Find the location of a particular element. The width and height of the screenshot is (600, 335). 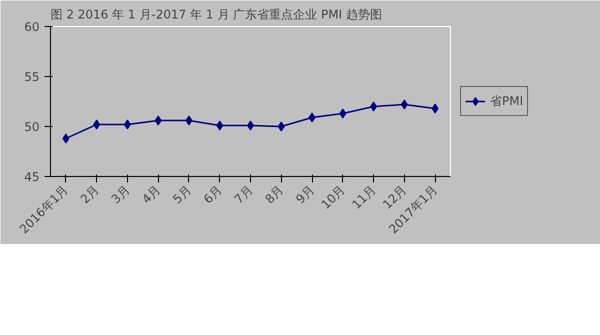

x-tick-label: 11月 is located at coordinates (364, 197).